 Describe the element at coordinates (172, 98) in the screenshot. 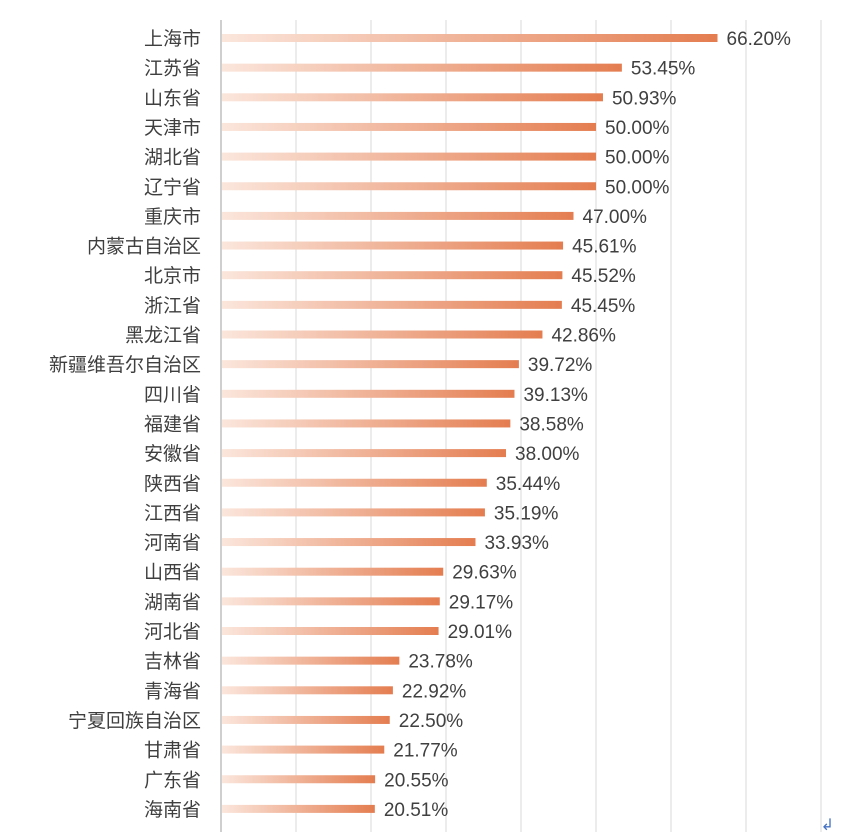

I see `category-label: 山东省` at that location.